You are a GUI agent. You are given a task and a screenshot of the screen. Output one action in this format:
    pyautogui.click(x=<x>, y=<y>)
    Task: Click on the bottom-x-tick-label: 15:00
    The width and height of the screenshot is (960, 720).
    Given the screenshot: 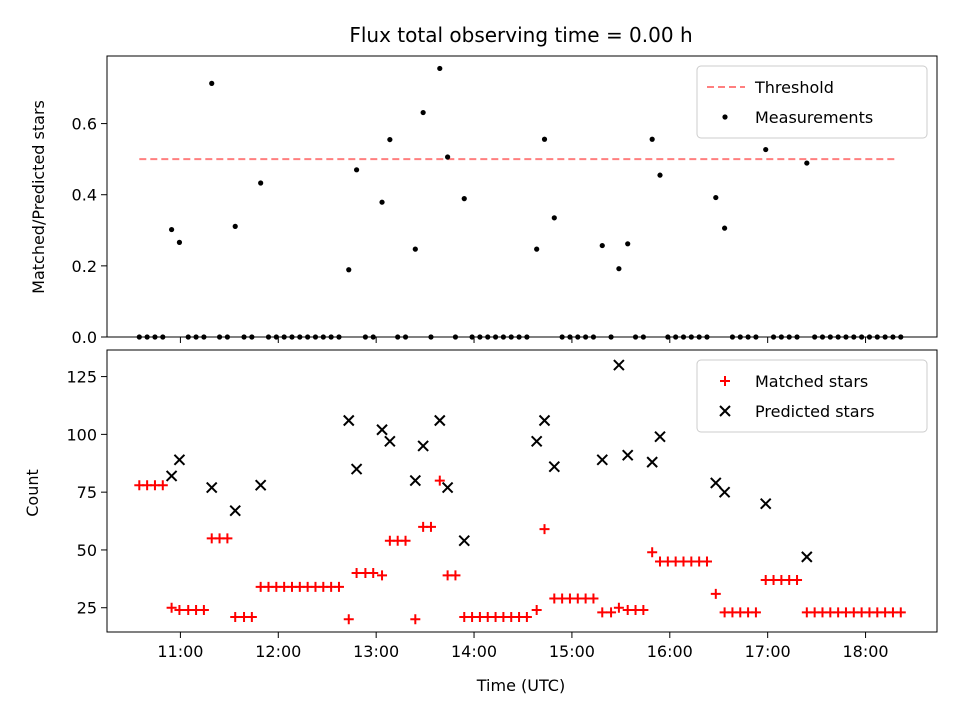 What is the action you would take?
    pyautogui.click(x=572, y=651)
    